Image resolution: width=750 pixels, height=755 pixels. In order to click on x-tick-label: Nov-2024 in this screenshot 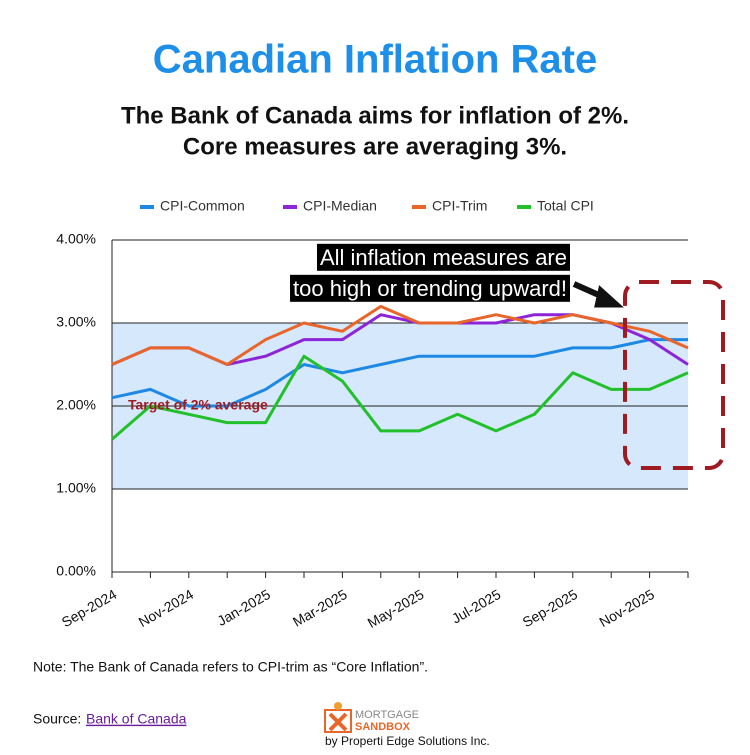, I will do `click(166, 608)`.